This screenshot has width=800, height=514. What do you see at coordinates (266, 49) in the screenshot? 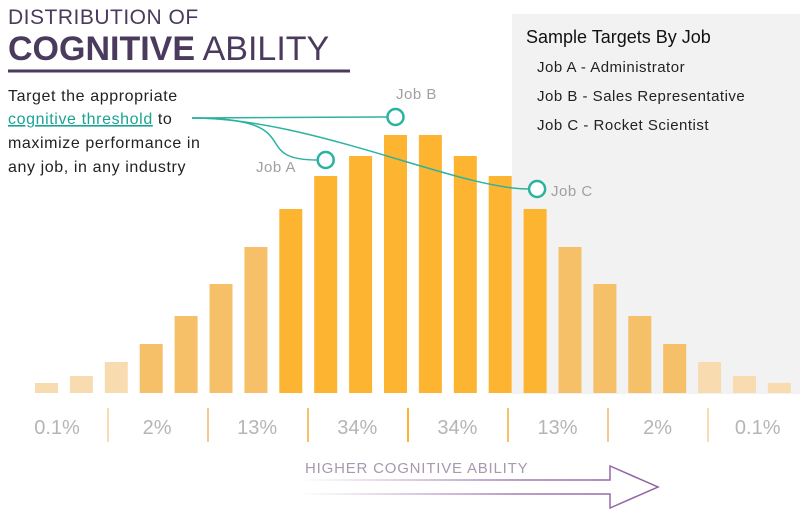
I see `title-rest: ABILITY` at bounding box center [266, 49].